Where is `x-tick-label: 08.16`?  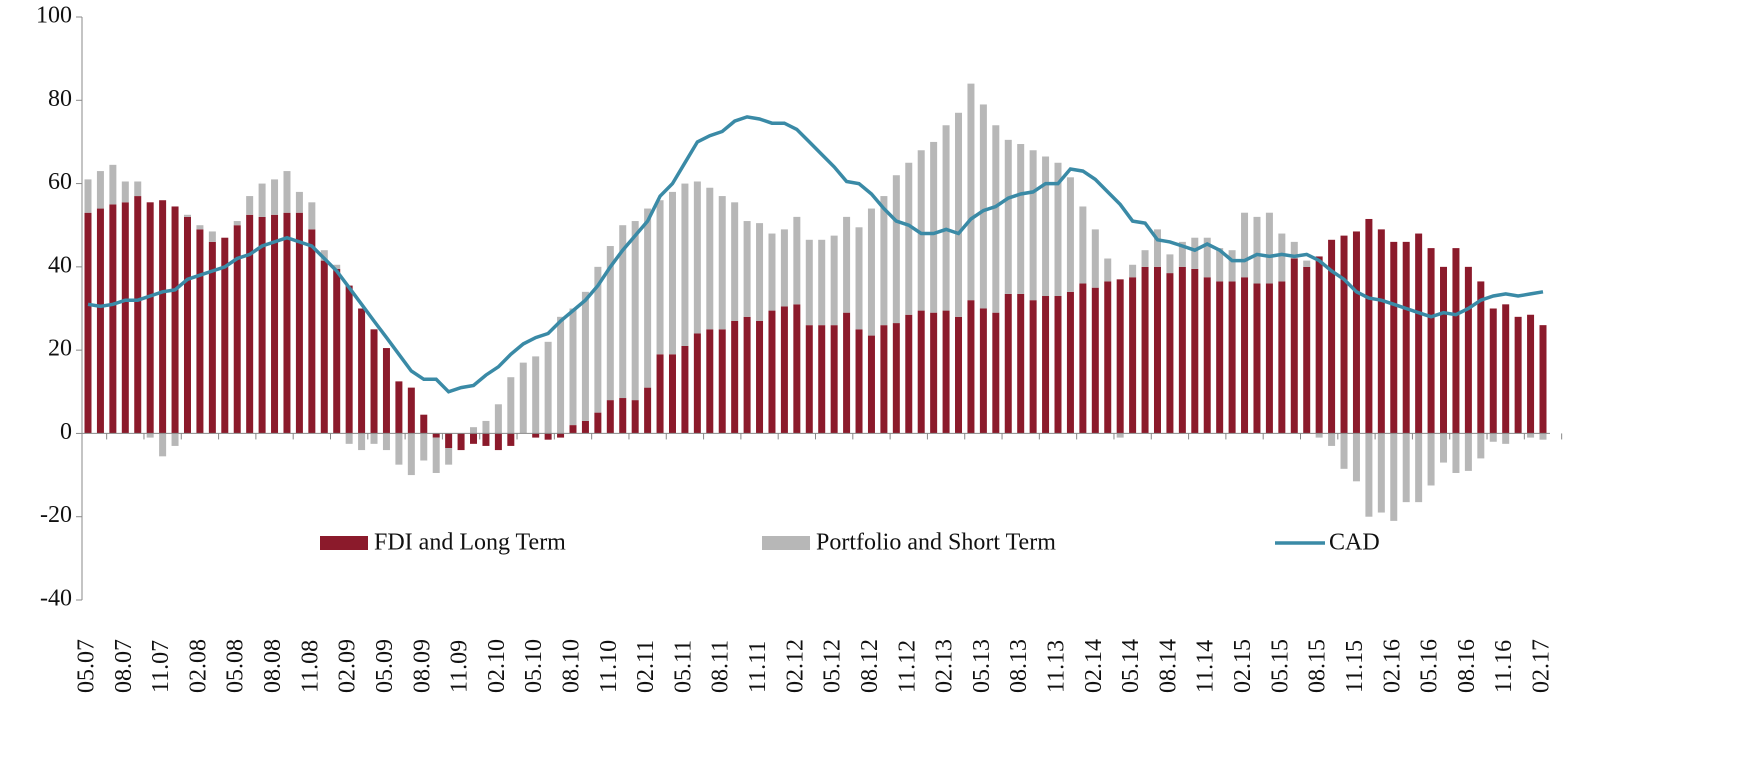
x-tick-label: 08.16 is located at coordinates (1467, 666).